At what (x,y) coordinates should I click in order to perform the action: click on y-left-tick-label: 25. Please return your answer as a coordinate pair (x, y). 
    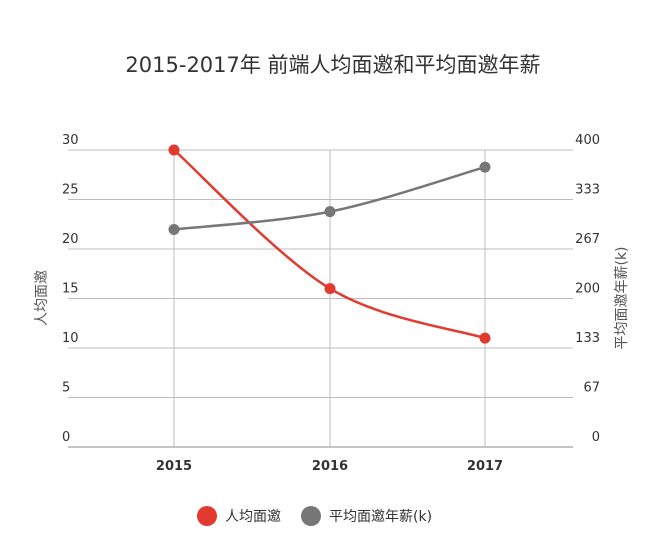
    Looking at the image, I should click on (70, 190).